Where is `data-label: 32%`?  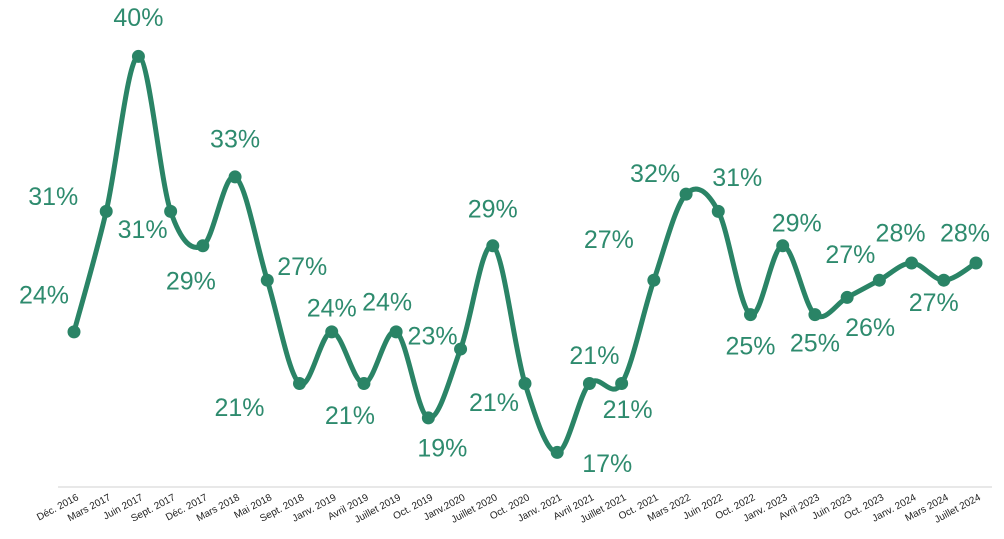
data-label: 32% is located at coordinates (655, 174).